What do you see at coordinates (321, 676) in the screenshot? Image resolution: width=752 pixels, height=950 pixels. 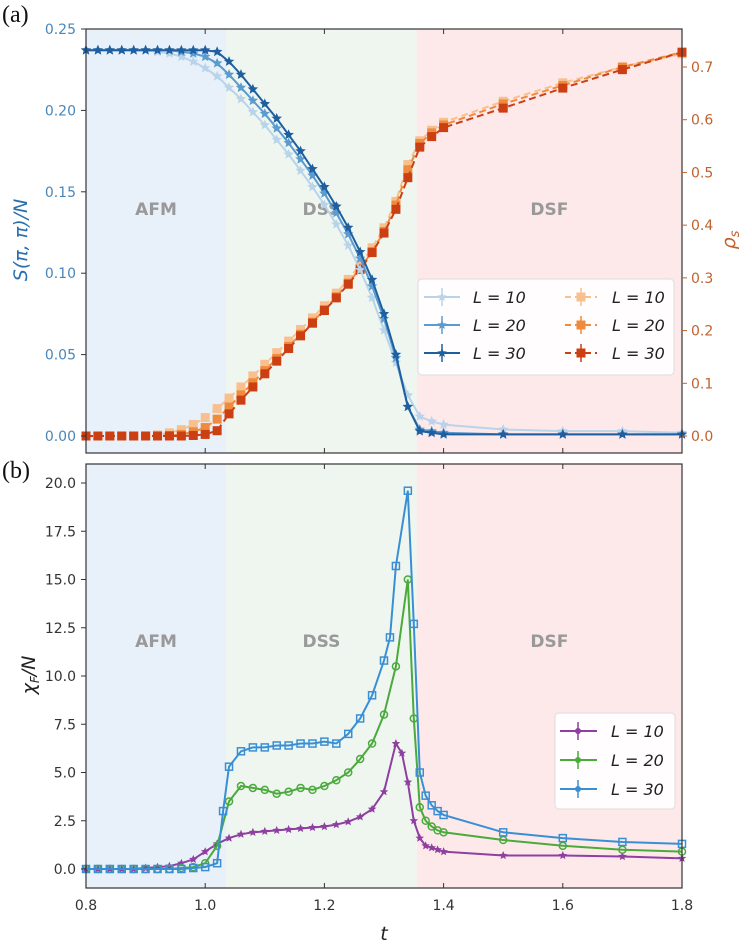 I see `region-dss` at bounding box center [321, 676].